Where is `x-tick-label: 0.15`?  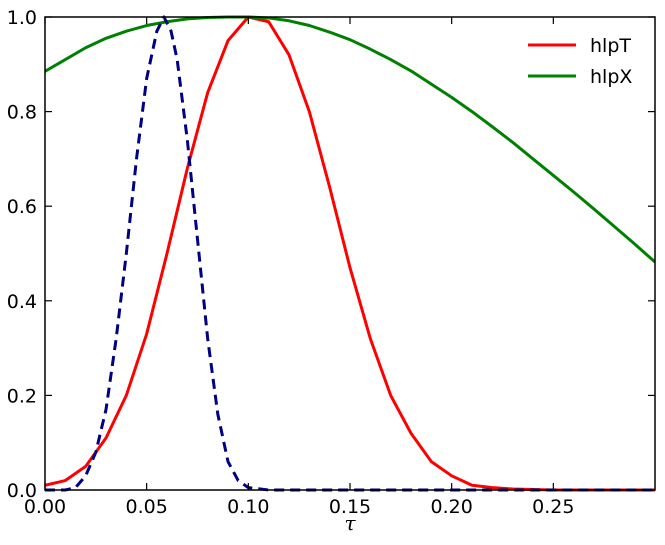 x-tick-label: 0.15 is located at coordinates (350, 507).